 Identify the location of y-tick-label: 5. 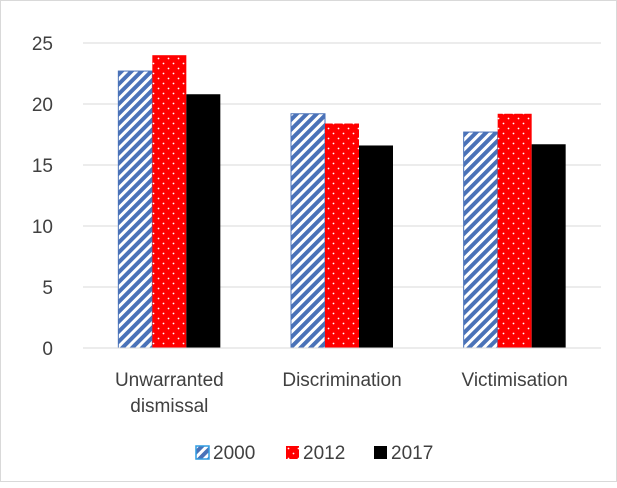
(47, 288).